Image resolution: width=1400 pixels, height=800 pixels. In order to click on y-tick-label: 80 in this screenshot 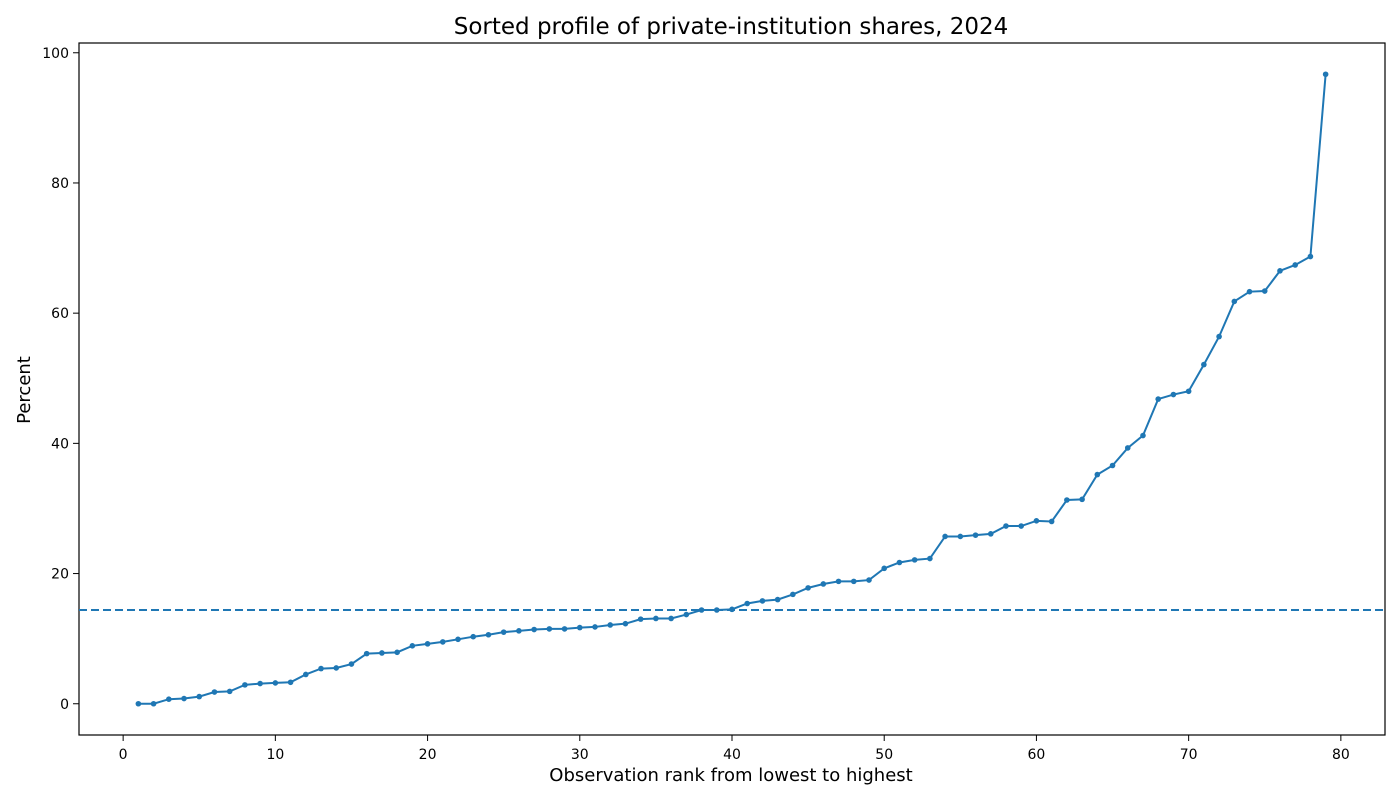, I will do `click(60, 184)`.